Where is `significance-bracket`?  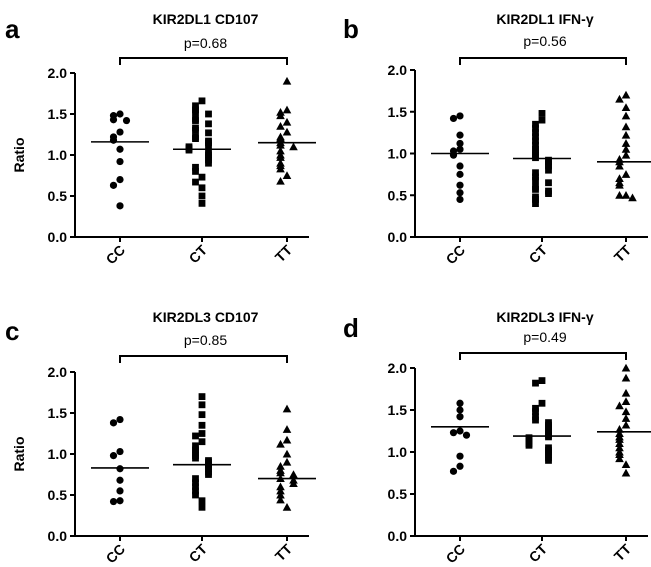
significance-bracket is located at coordinates (543, 61).